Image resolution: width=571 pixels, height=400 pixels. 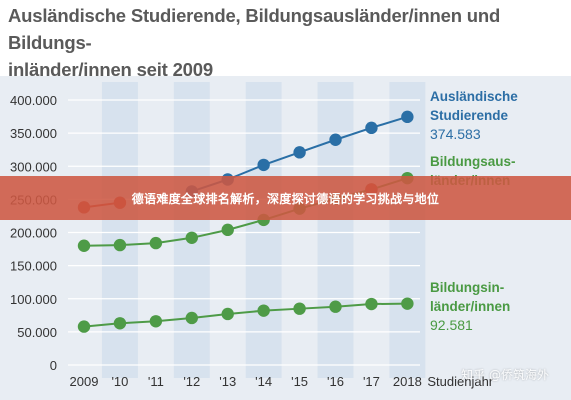 I want to click on x-tick-label: '12, so click(x=191, y=381).